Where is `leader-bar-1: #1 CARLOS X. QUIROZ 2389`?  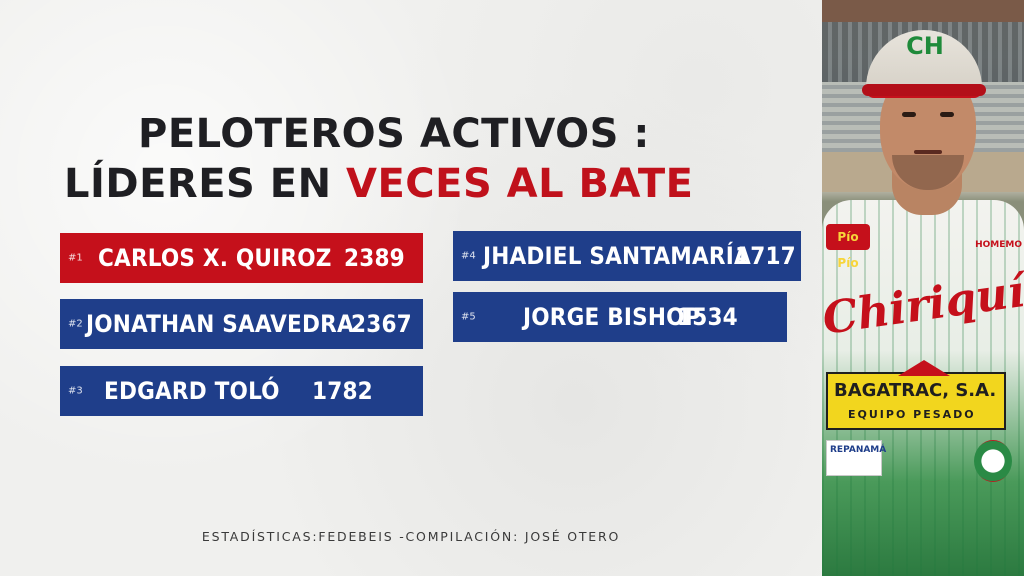
leader-bar-1: #1 CARLOS X. QUIROZ 2389 is located at coordinates (241, 258).